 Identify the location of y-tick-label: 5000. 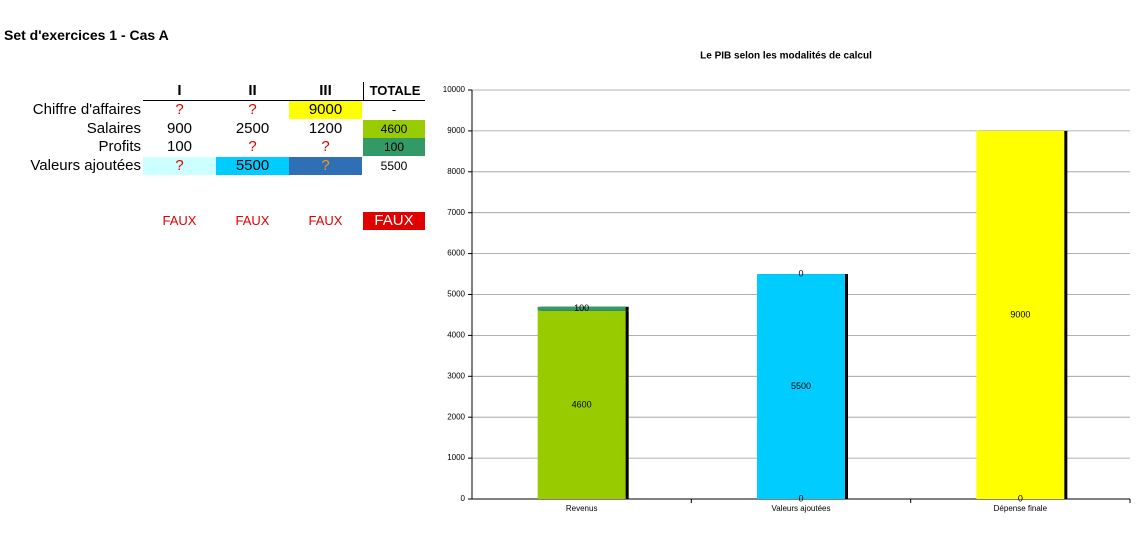
(456, 294).